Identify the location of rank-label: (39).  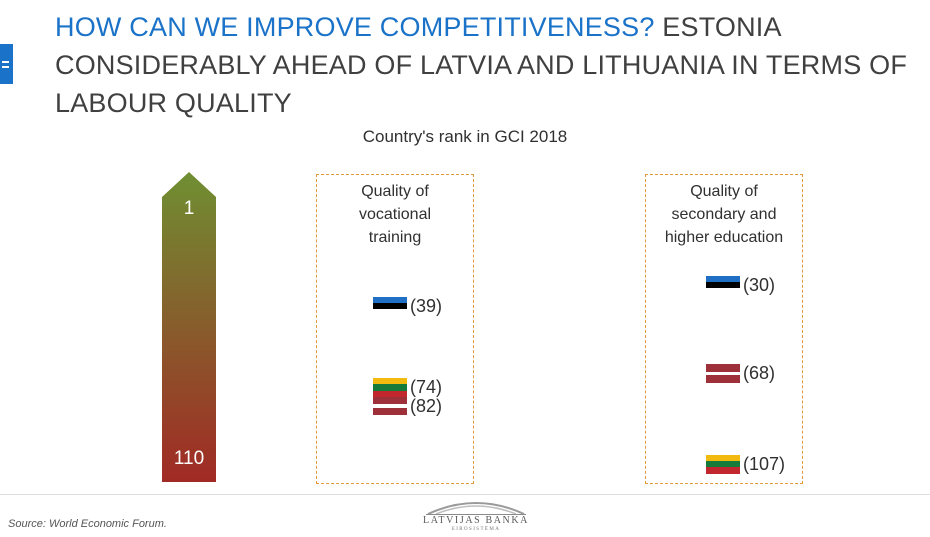
(426, 305).